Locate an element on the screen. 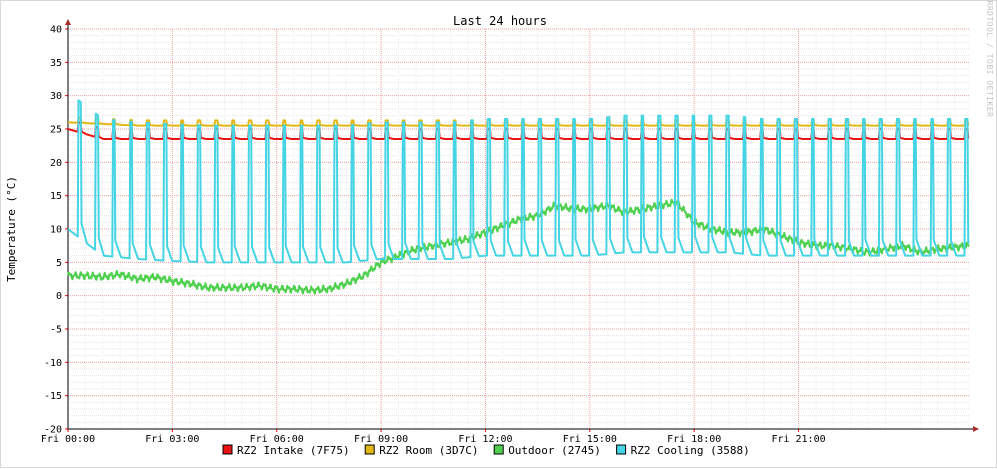  y-tick-label: -10 is located at coordinates (53, 363).